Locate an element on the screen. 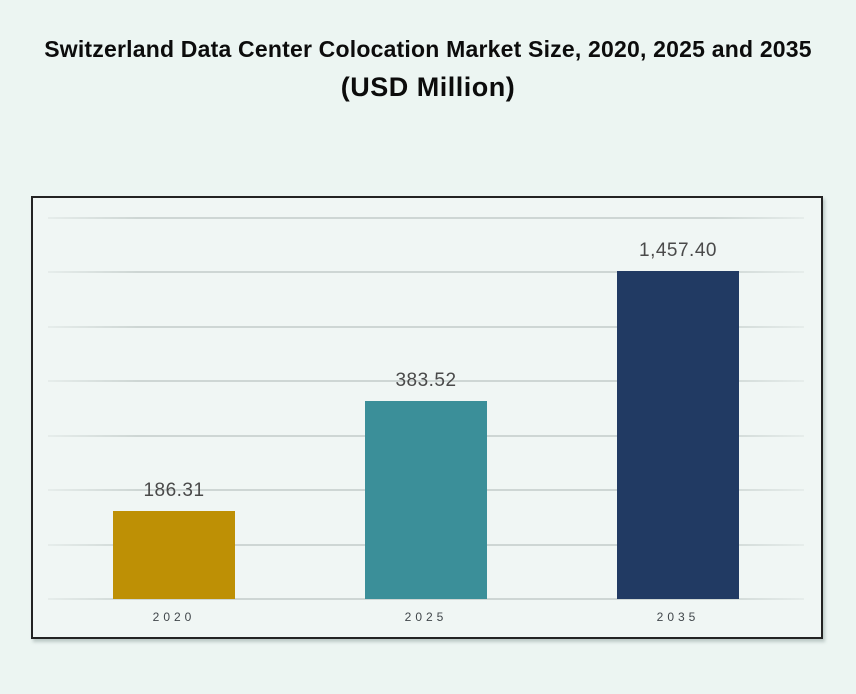  bar-value-label-2025: 383.52 is located at coordinates (426, 381).